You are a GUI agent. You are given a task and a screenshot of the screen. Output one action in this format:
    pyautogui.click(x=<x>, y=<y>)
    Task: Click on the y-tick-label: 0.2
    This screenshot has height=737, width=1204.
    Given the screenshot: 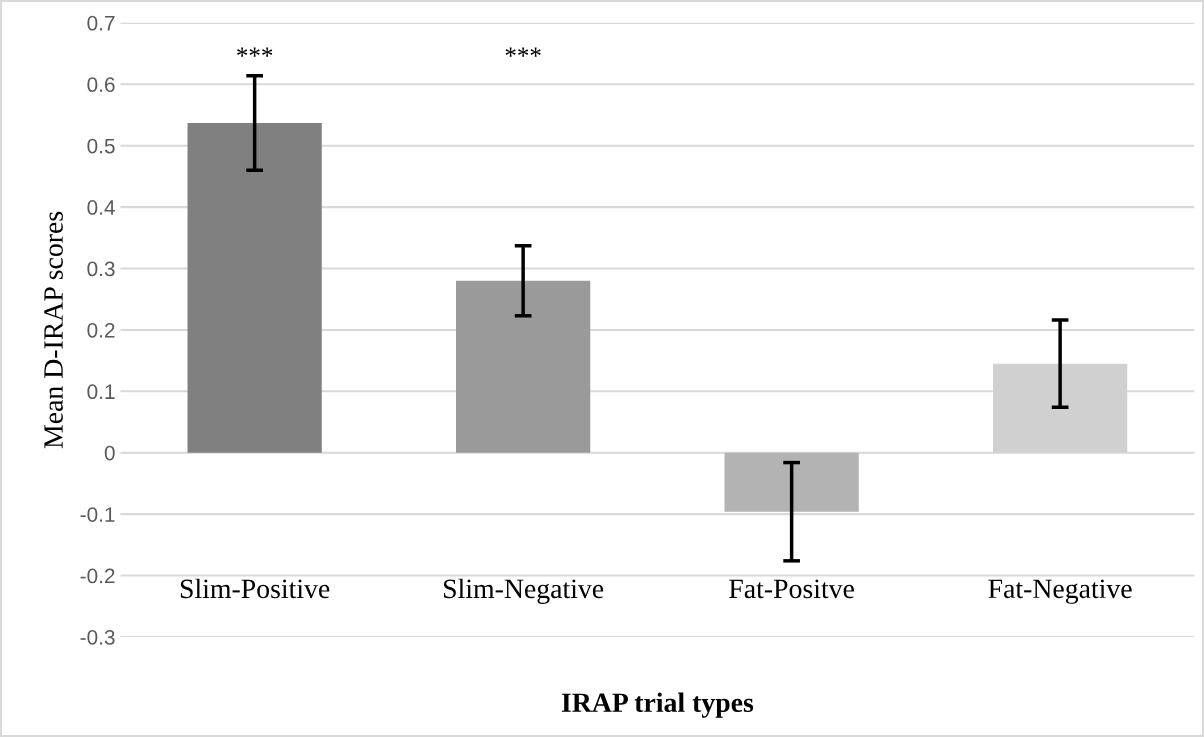 What is the action you would take?
    pyautogui.click(x=101, y=330)
    